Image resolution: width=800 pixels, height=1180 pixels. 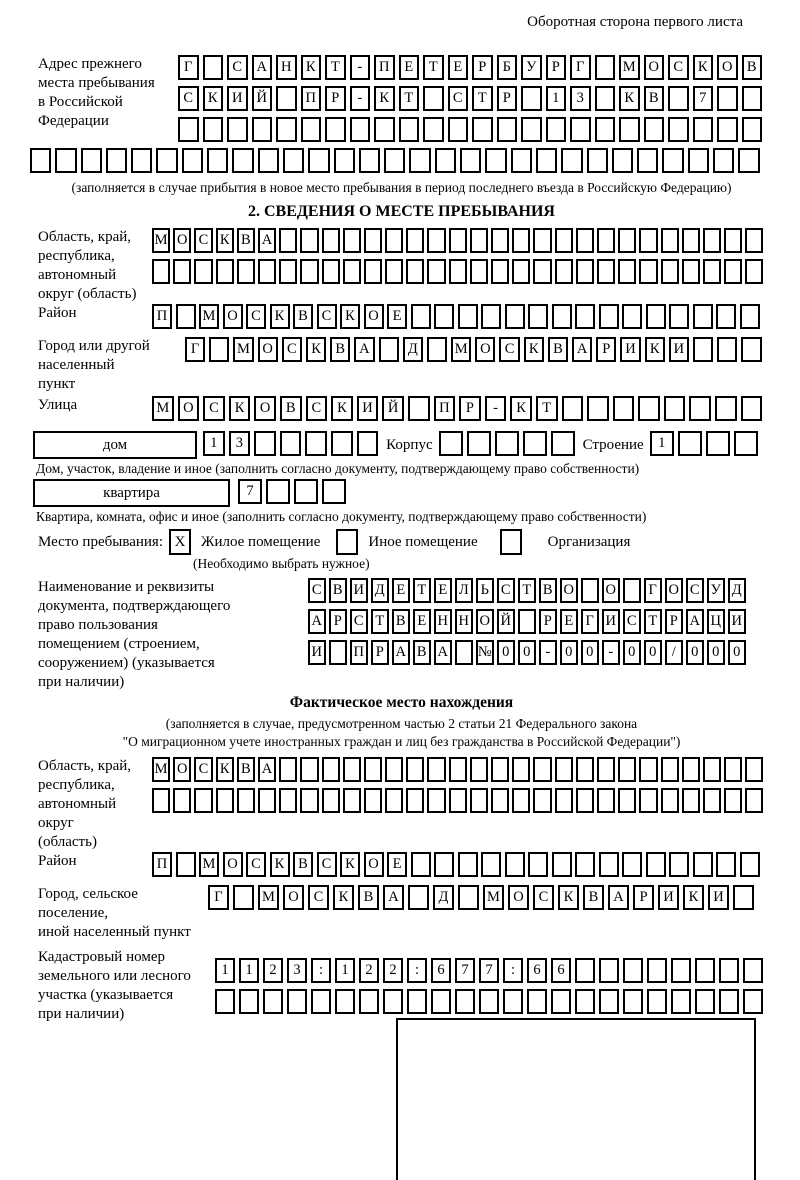 What do you see at coordinates (347, 542) in the screenshot?
I see `checkbox-other-premises` at bounding box center [347, 542].